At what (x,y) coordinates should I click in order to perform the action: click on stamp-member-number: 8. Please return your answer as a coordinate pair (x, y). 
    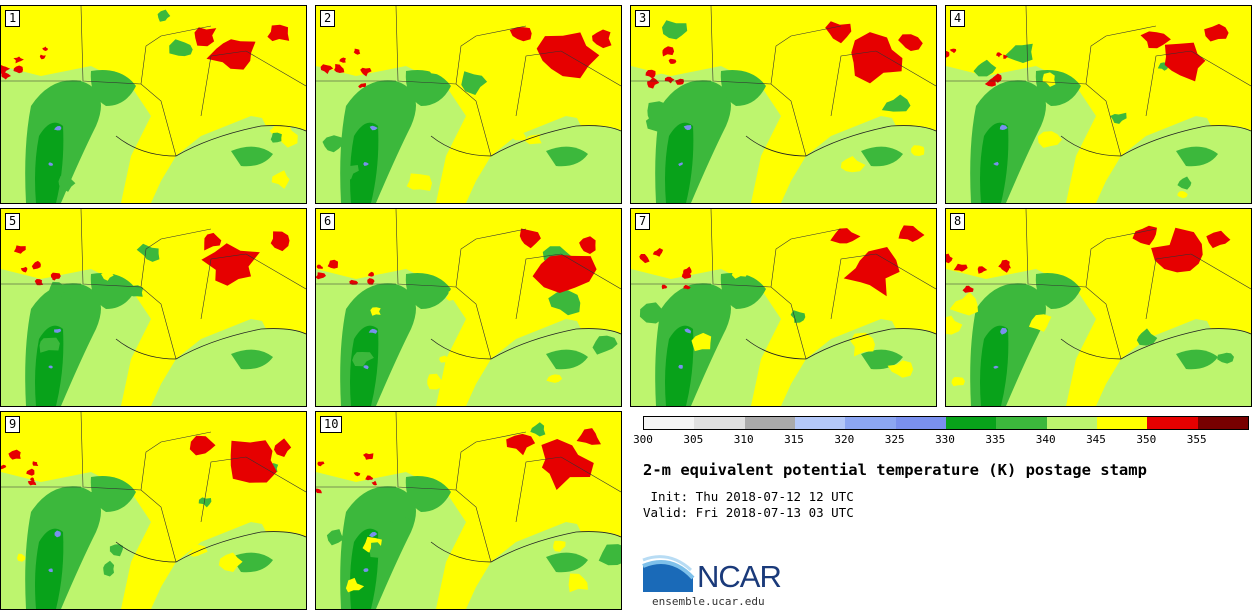
    Looking at the image, I should click on (958, 221).